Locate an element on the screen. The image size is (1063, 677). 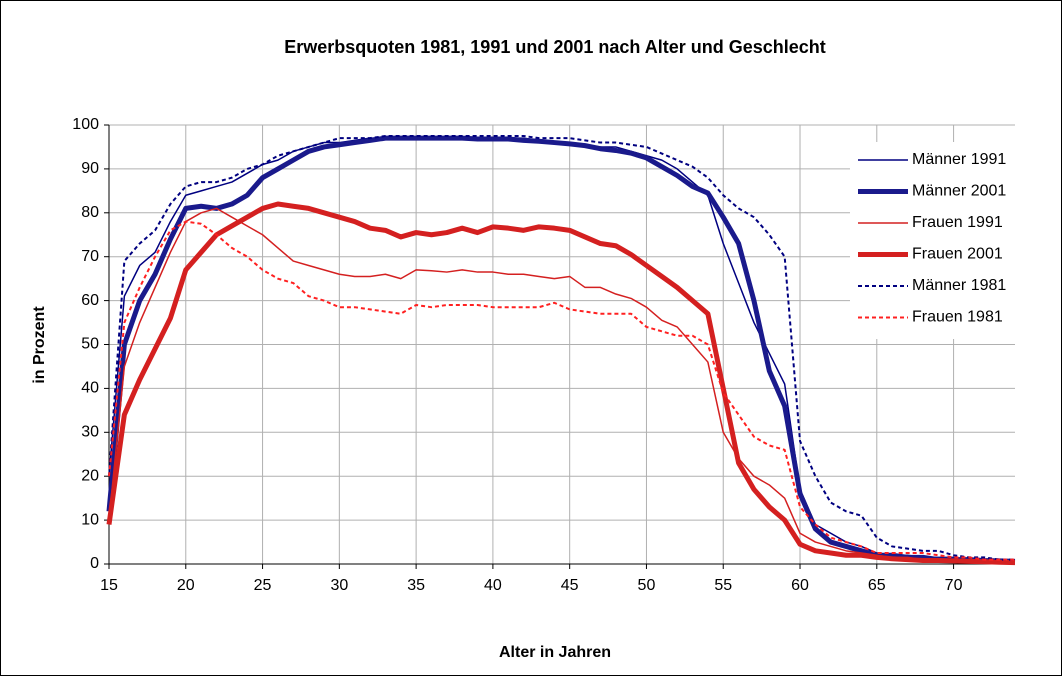
x-tick-label: 45 is located at coordinates (570, 585).